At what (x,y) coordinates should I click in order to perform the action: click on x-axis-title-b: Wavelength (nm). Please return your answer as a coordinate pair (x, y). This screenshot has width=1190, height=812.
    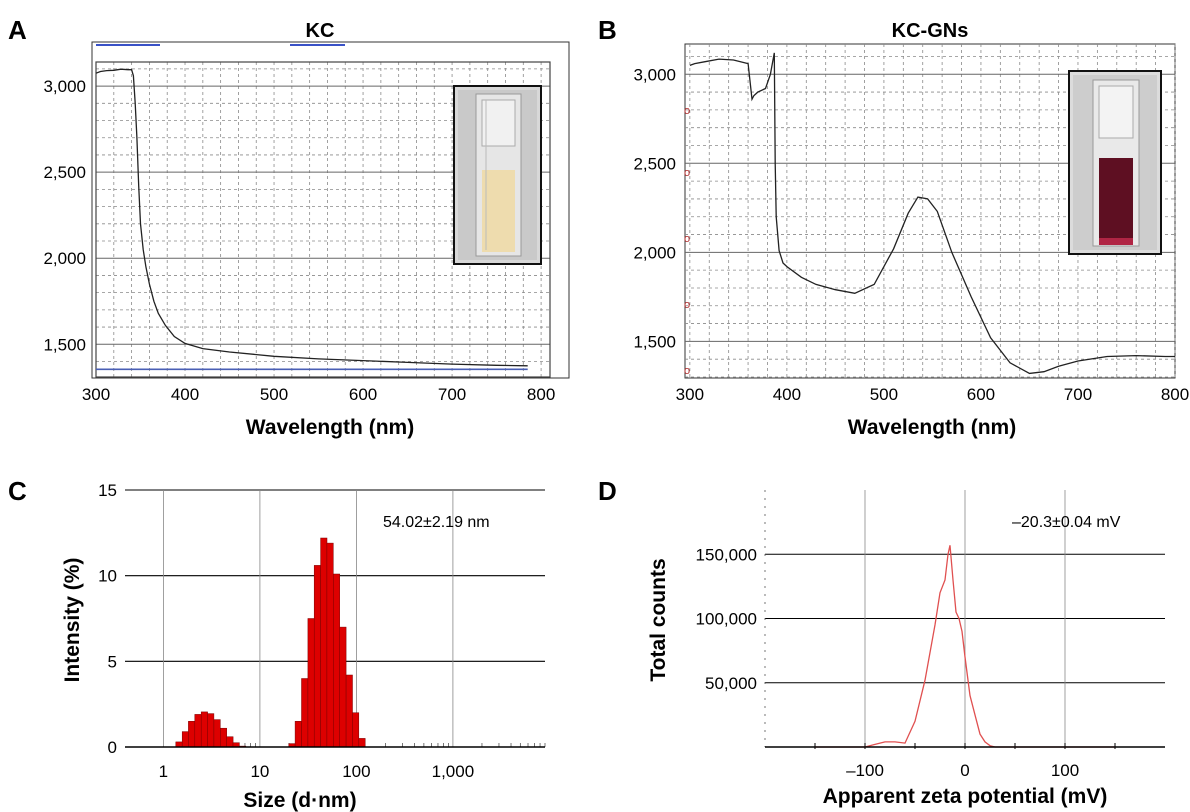
    Looking at the image, I should click on (932, 427).